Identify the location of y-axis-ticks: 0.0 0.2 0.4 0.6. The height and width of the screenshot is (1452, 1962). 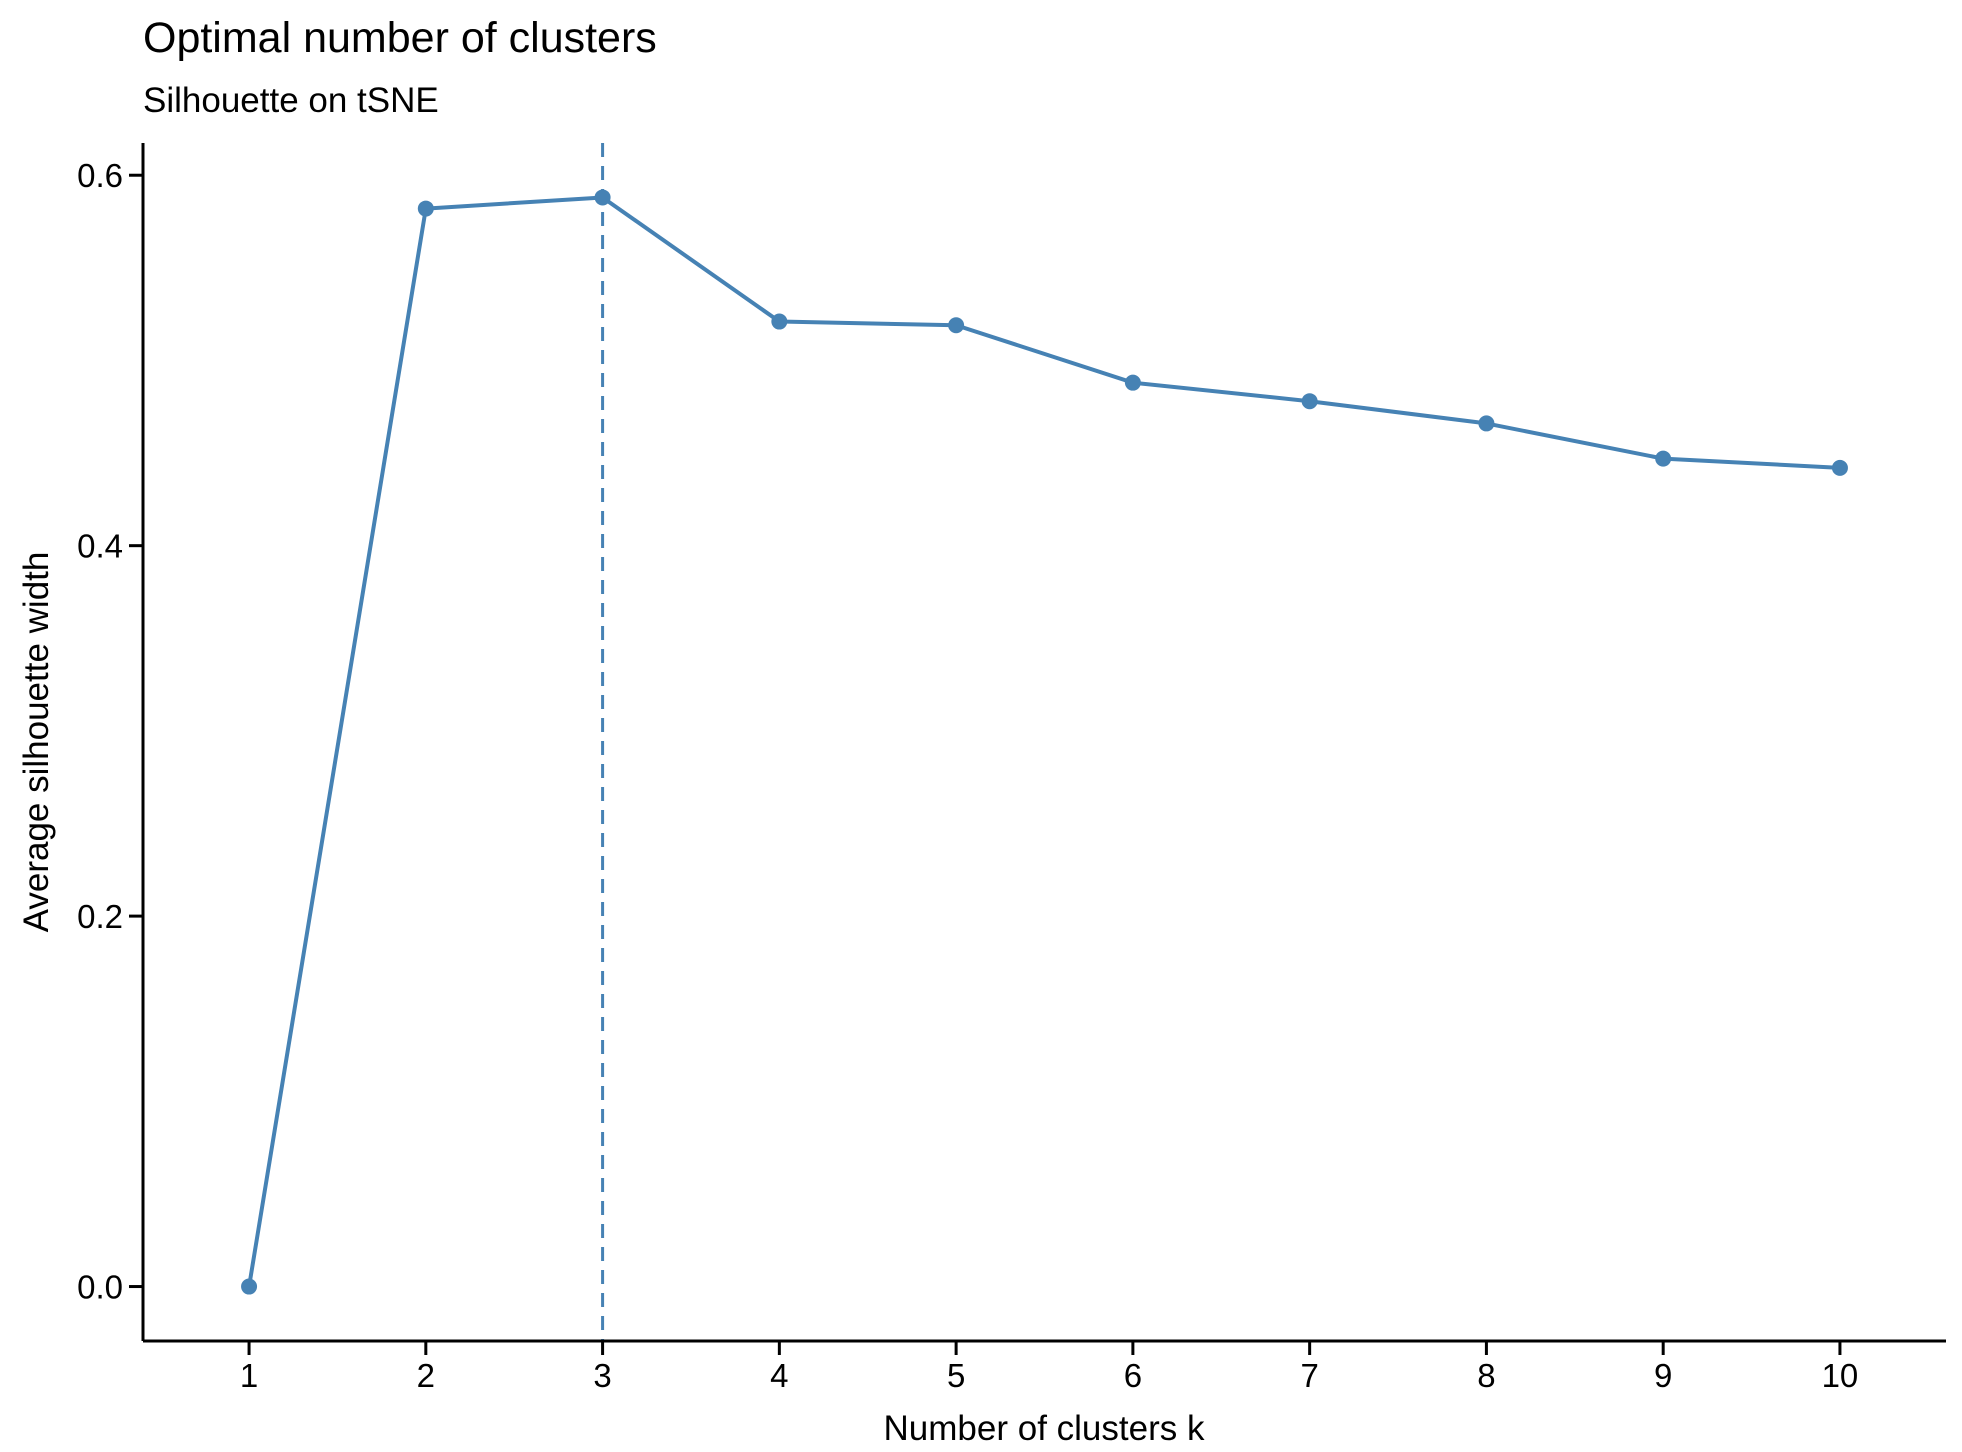
(110, 731).